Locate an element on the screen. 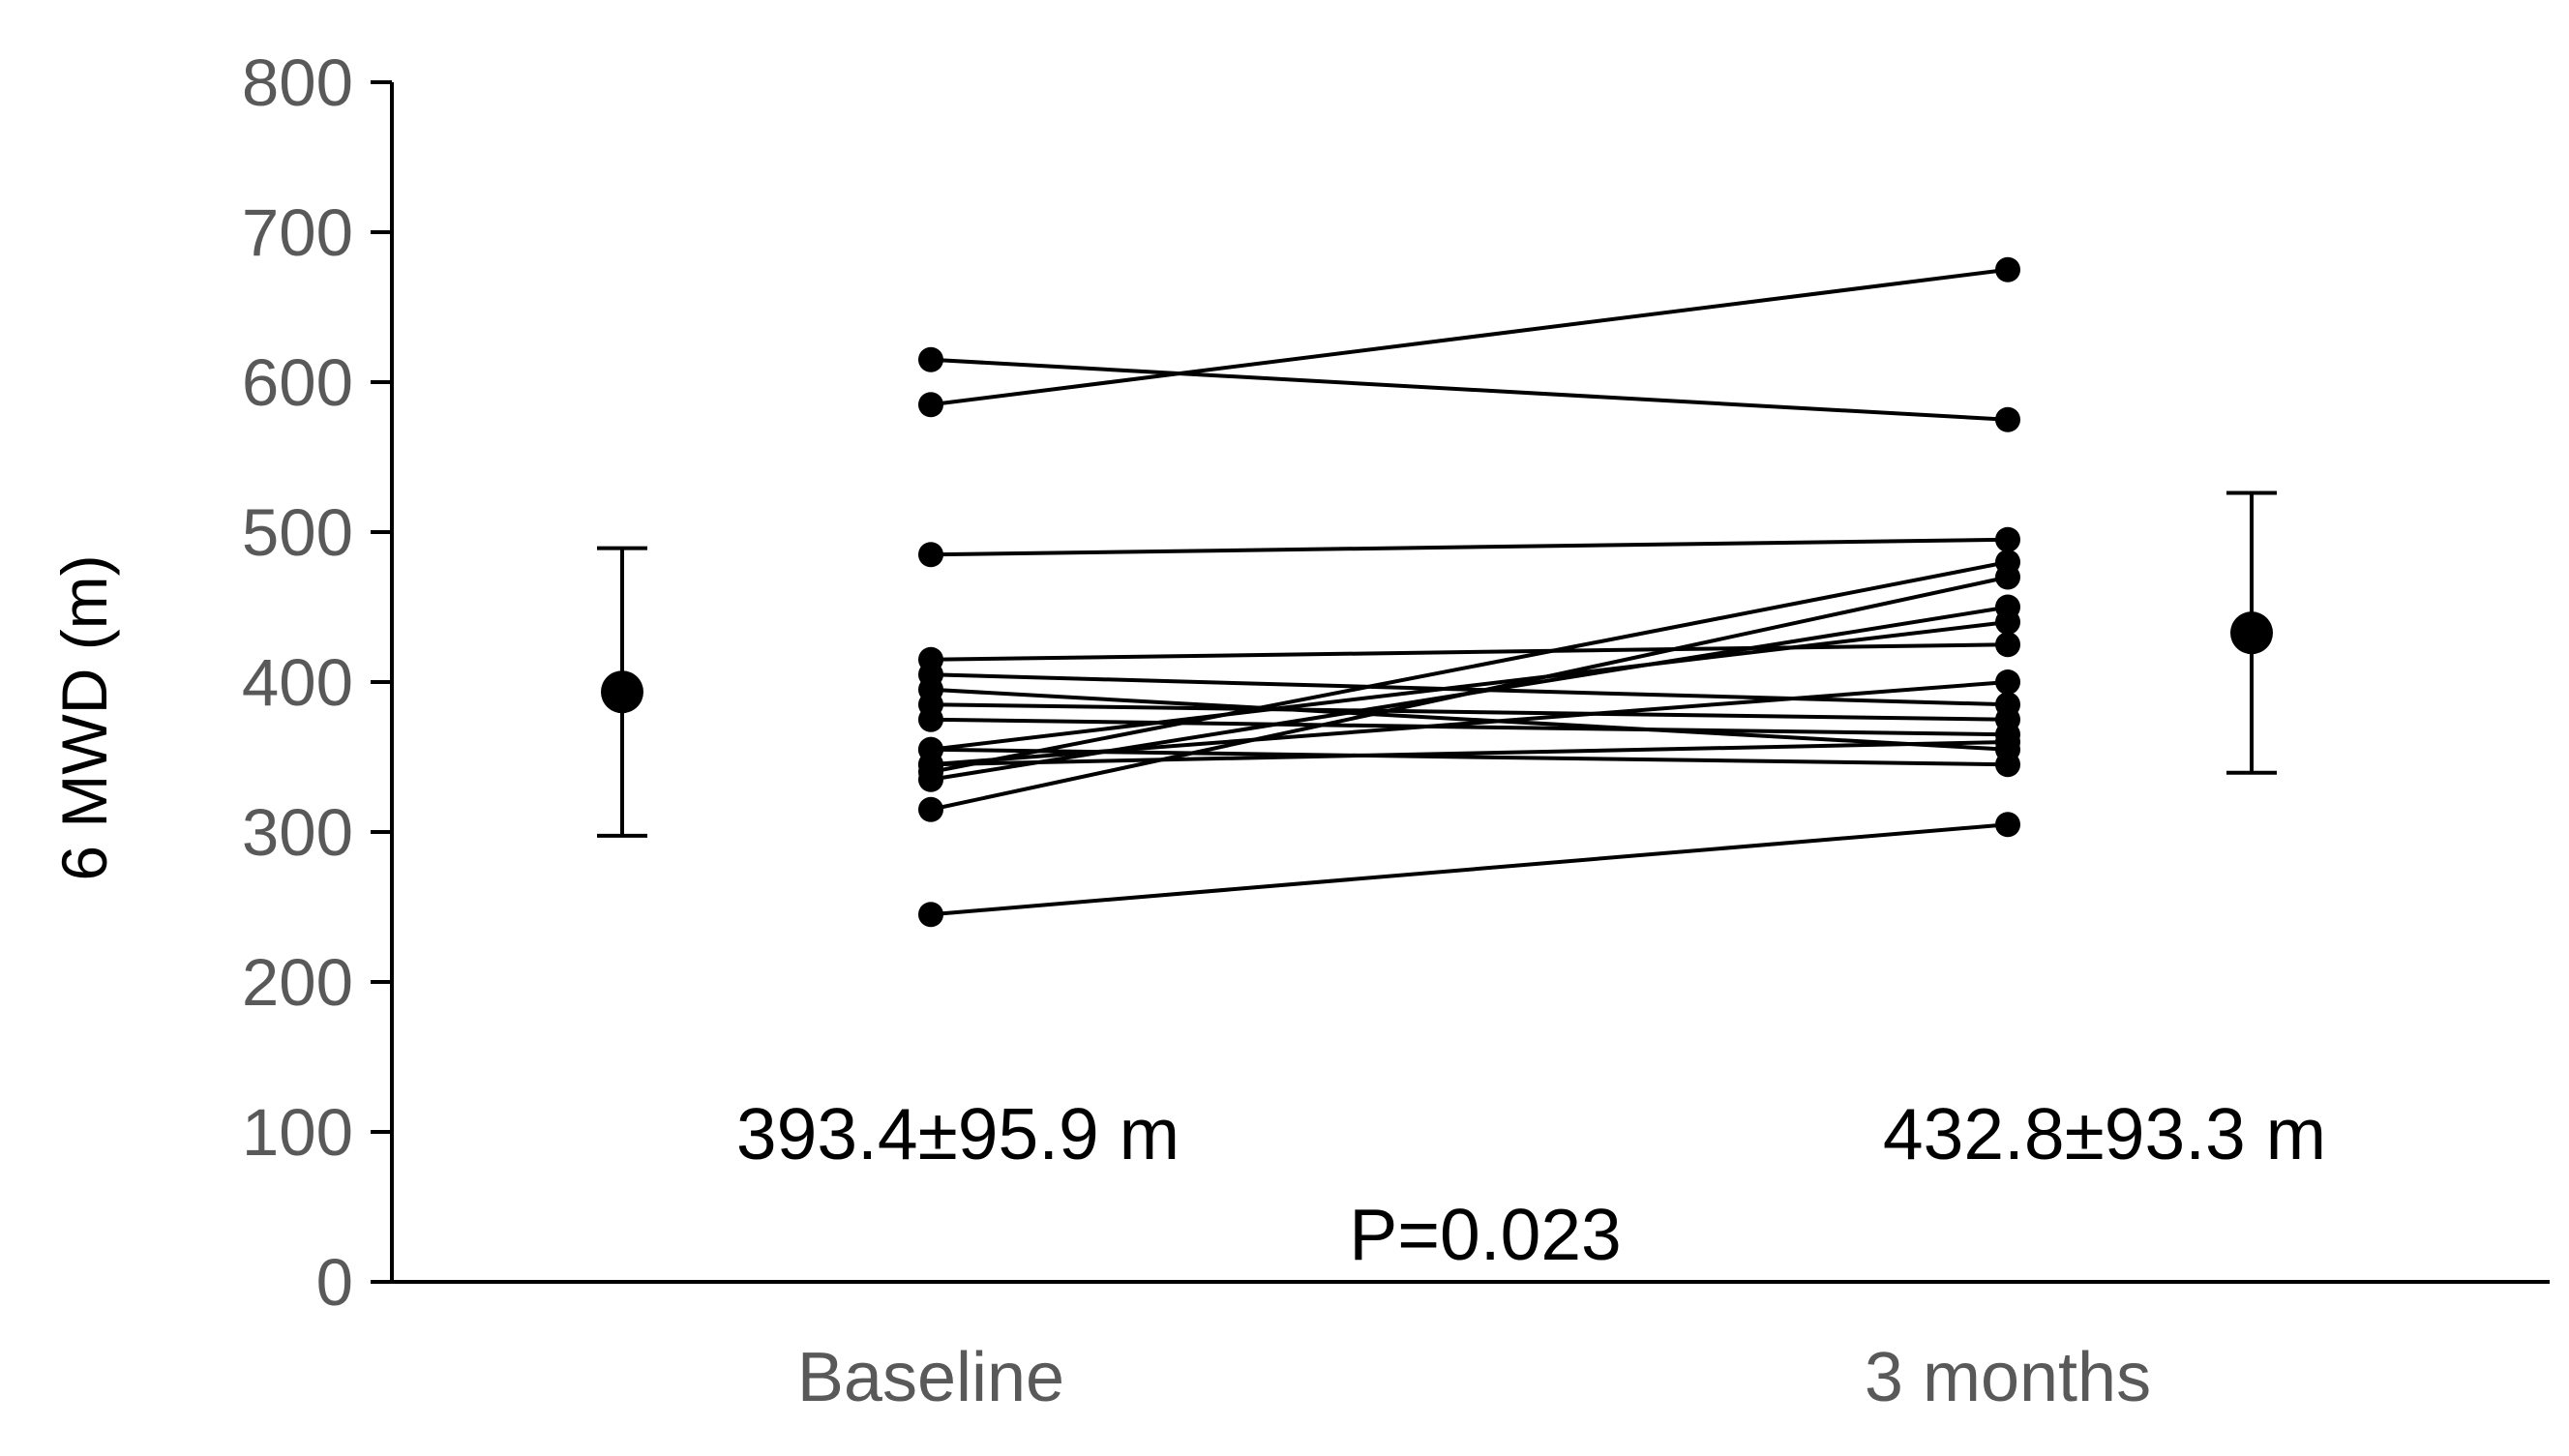 This screenshot has width=2569, height=1456. x-category-label: 3 months is located at coordinates (2008, 1378).